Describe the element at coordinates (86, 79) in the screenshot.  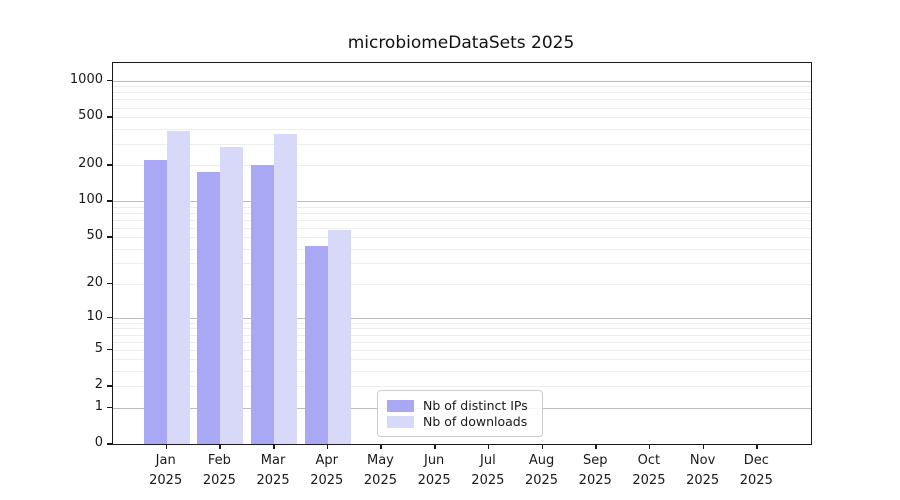
I see `y-tick-label: 1000` at that location.